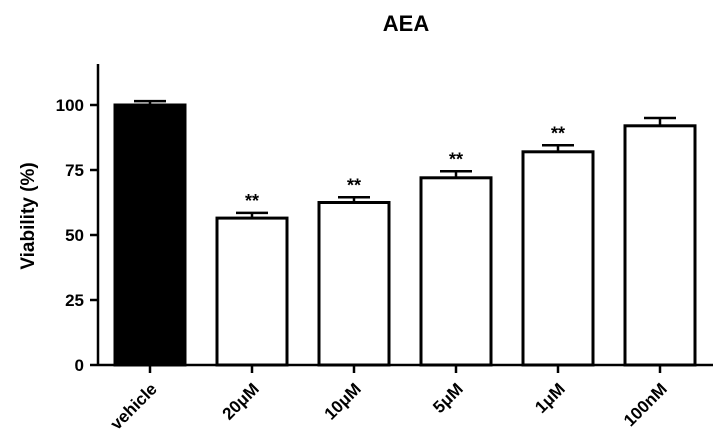 Image resolution: width=717 pixels, height=447 pixels. I want to click on x-tick-label: 100nM, so click(645, 404).